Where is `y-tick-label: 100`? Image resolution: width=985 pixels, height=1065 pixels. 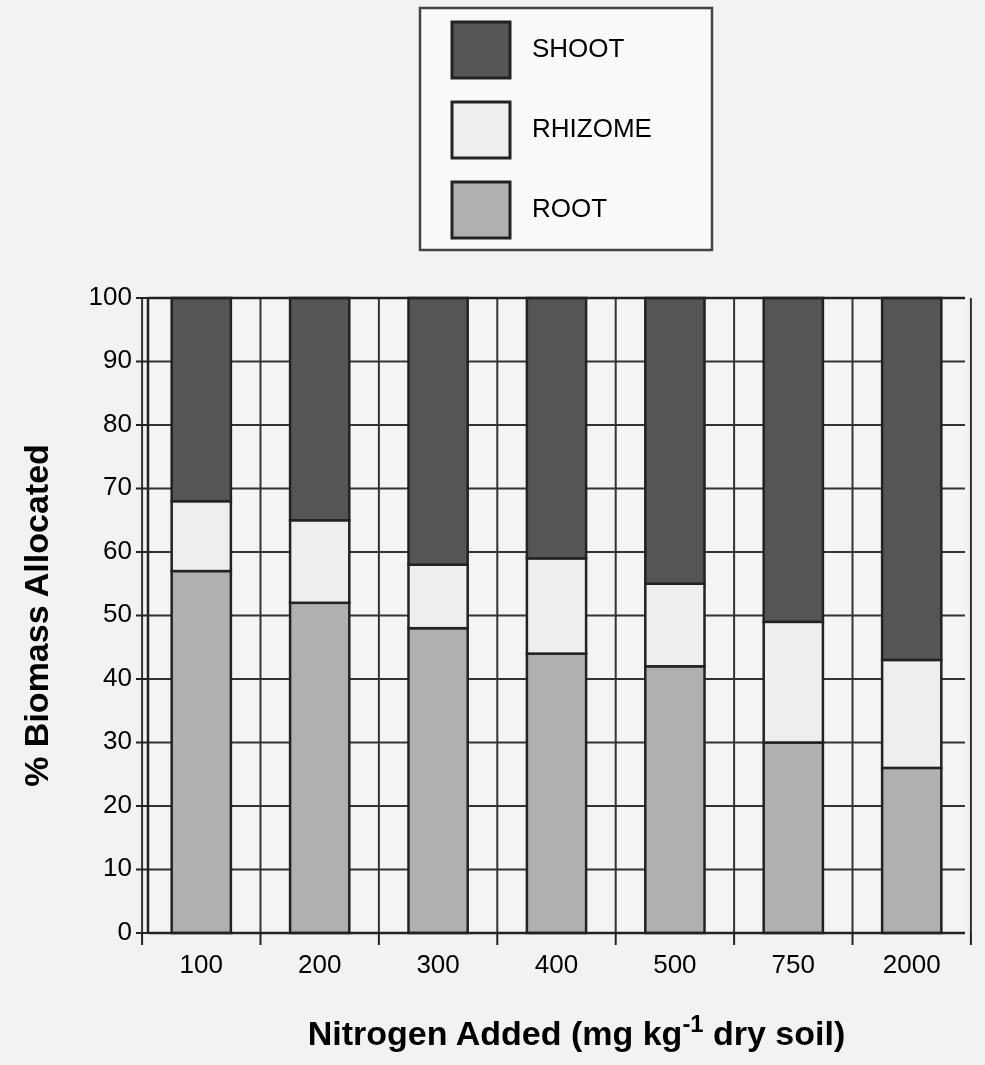 y-tick-label: 100 is located at coordinates (110, 295).